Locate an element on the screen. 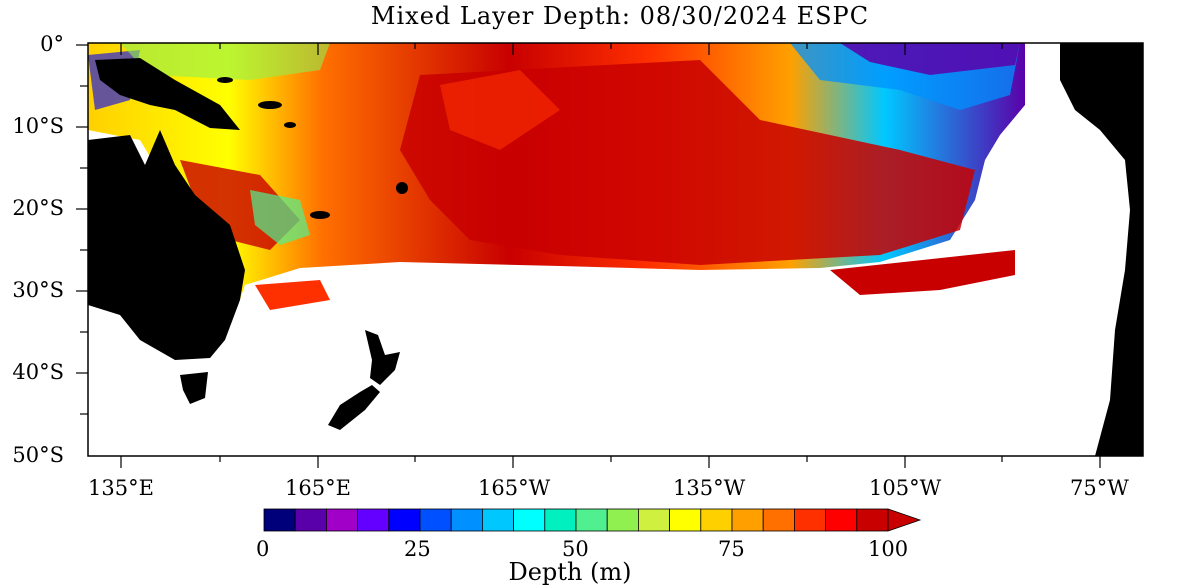  y-tick-label-0: 0° is located at coordinates (52, 44).